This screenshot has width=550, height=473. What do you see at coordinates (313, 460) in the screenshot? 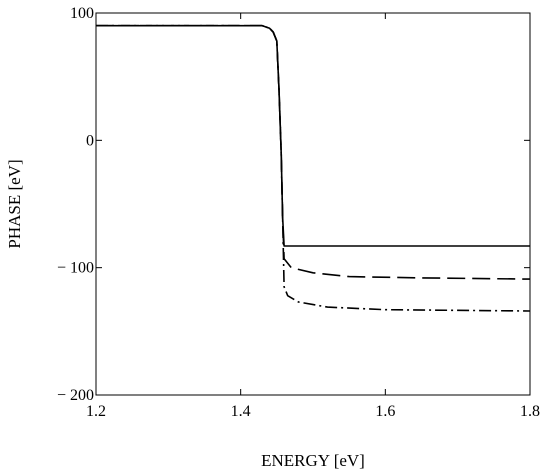
I see `x-axis-label: ENERGY [eV]` at bounding box center [313, 460].